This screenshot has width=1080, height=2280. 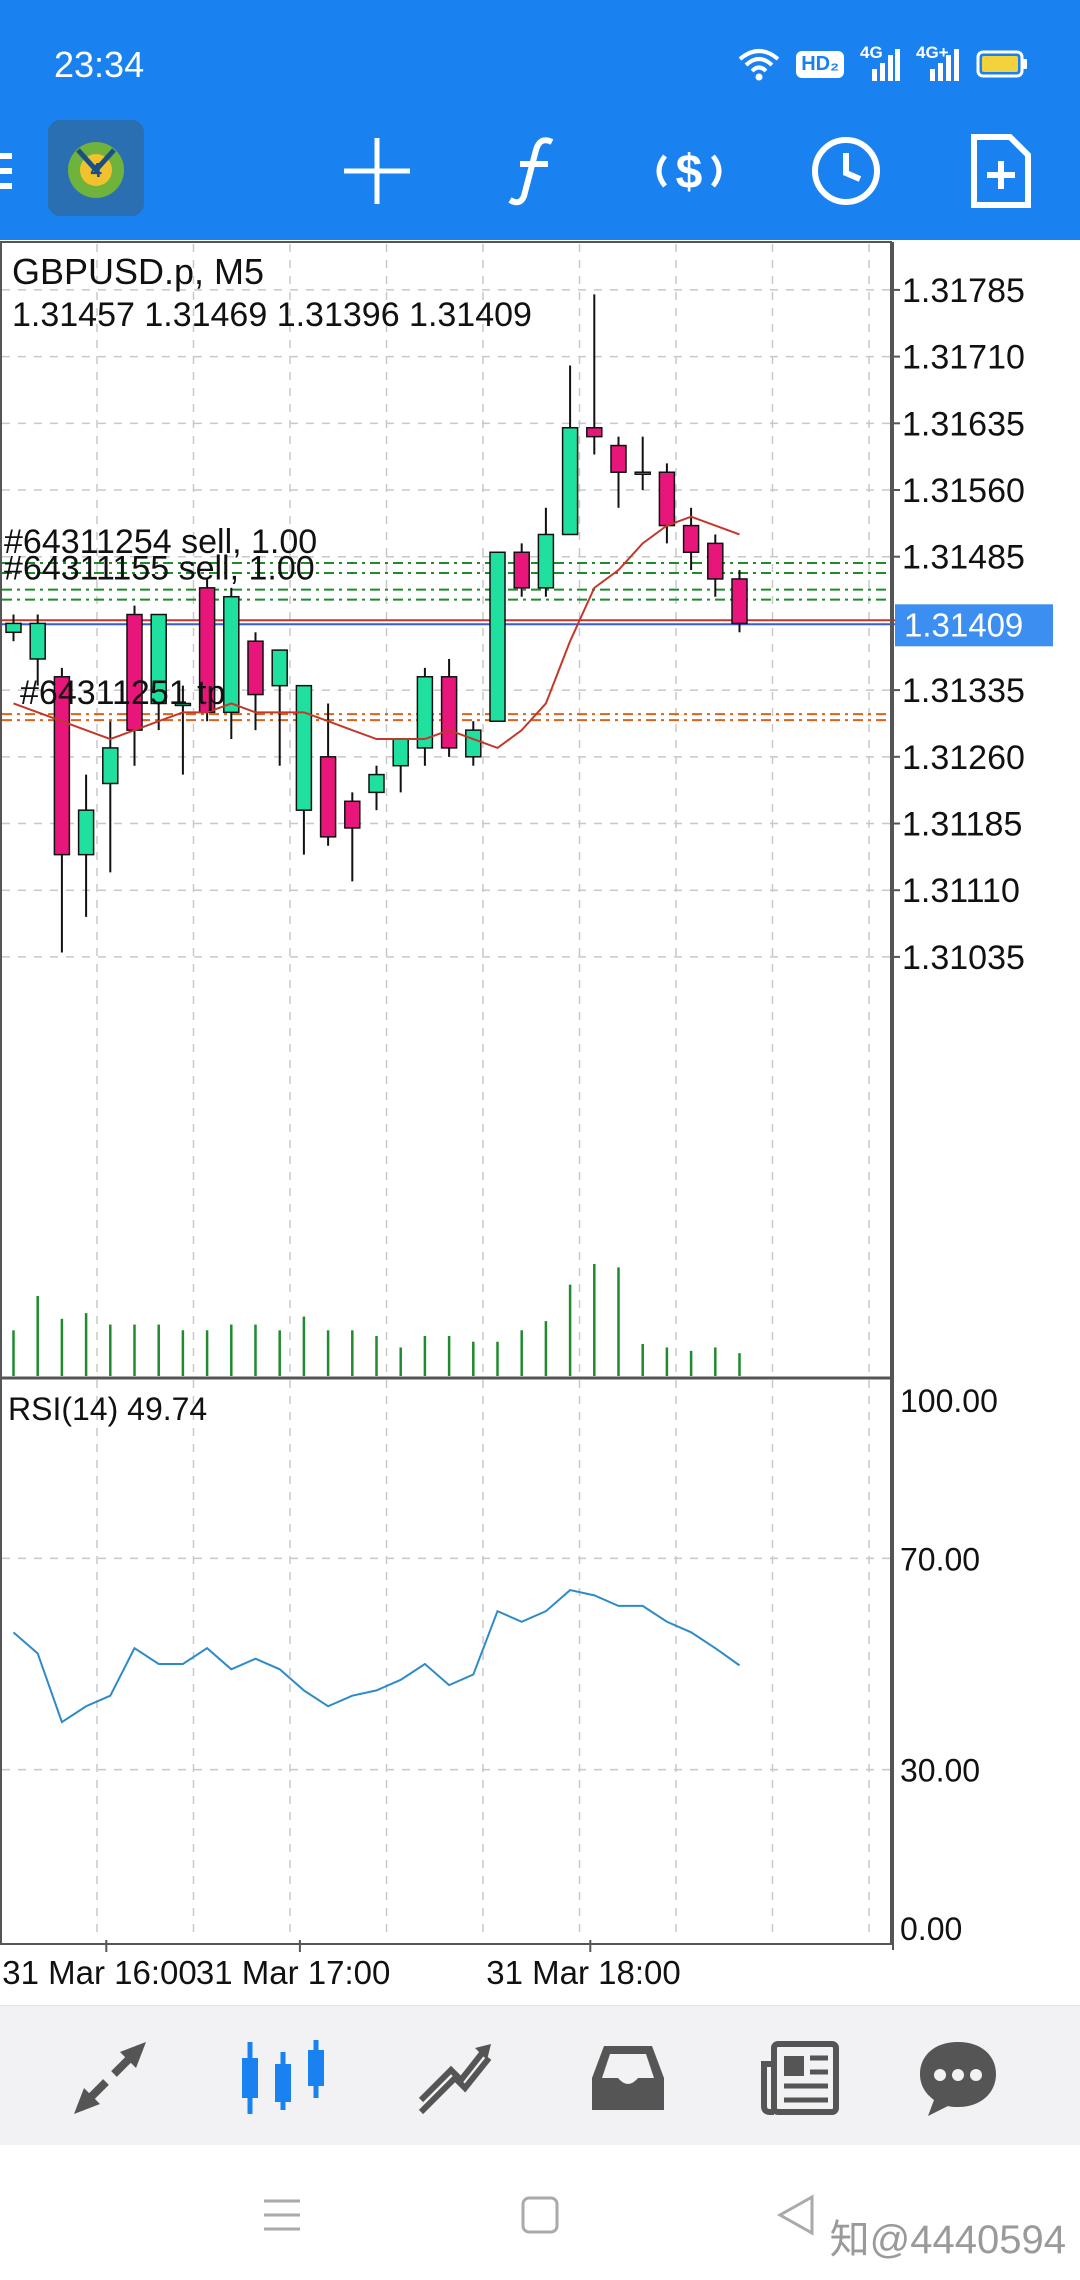 What do you see at coordinates (963, 491) in the screenshot?
I see `price-tick-label: 1.31560` at bounding box center [963, 491].